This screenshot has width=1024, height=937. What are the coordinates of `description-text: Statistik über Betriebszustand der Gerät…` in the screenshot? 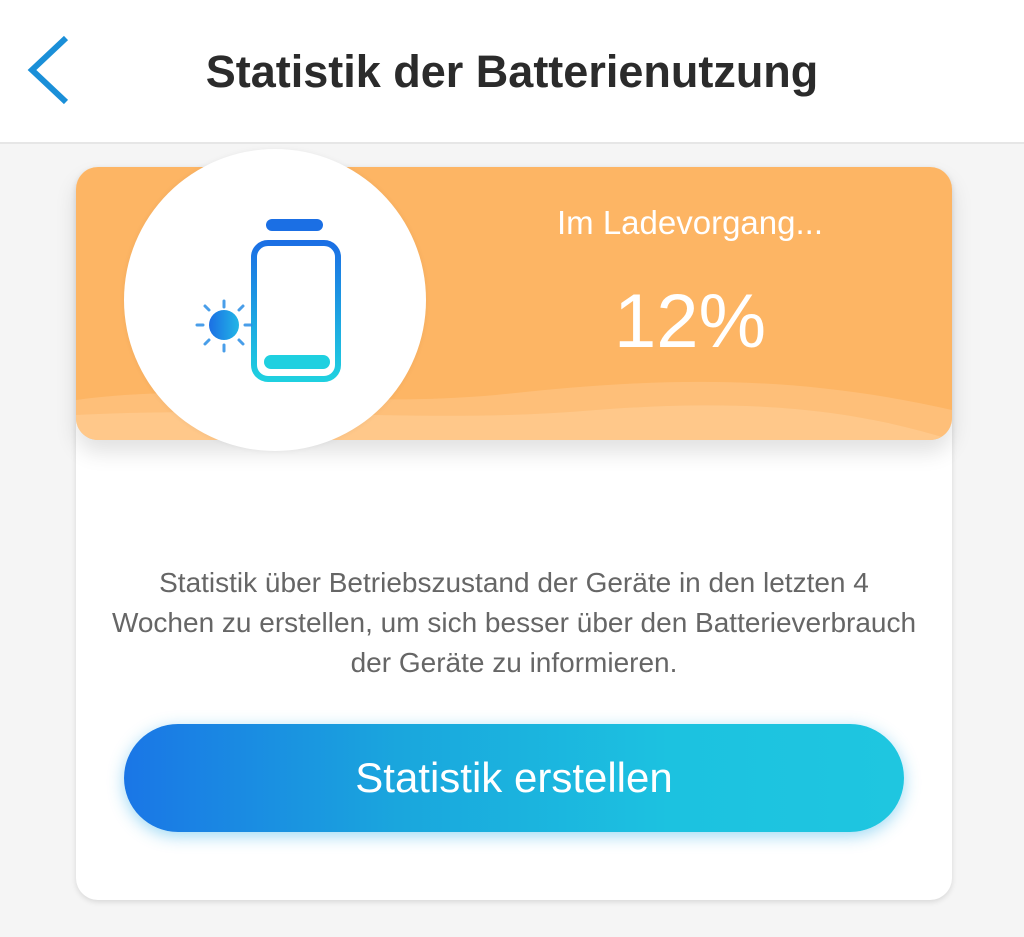 It's located at (514, 622).